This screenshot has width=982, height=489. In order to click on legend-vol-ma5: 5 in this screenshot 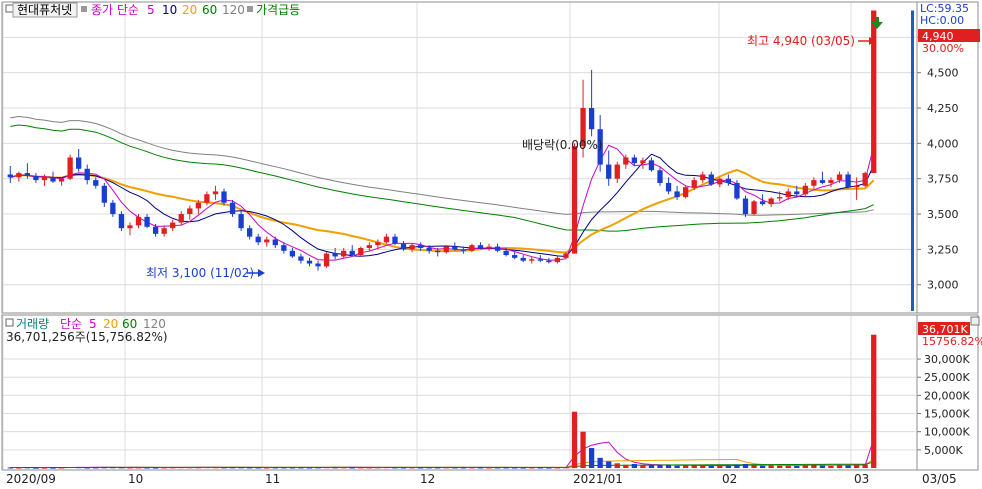, I will do `click(93, 324)`.